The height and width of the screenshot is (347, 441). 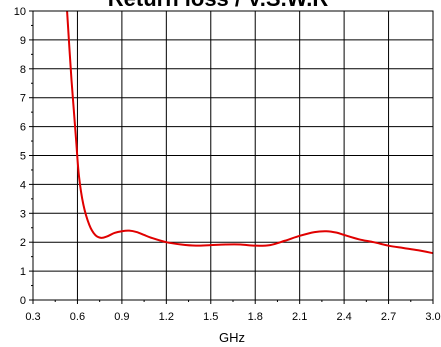 What do you see at coordinates (121, 317) in the screenshot?
I see `x-tick-label: 0.9` at bounding box center [121, 317].